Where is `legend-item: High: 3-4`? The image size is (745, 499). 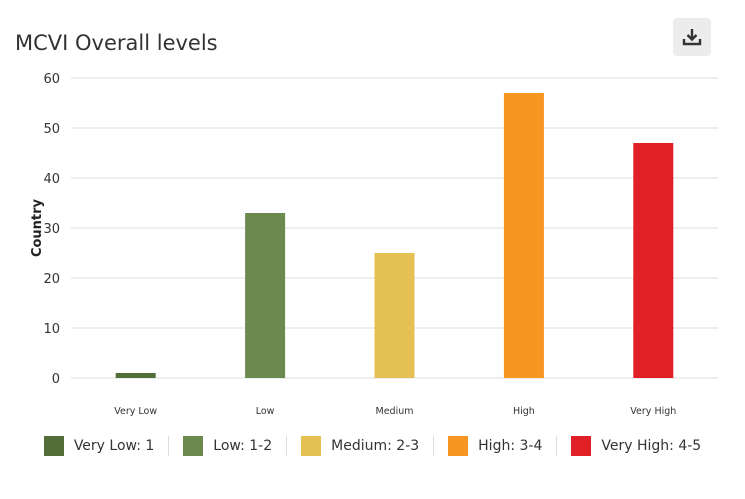
legend-item: High: 3-4 is located at coordinates (494, 446).